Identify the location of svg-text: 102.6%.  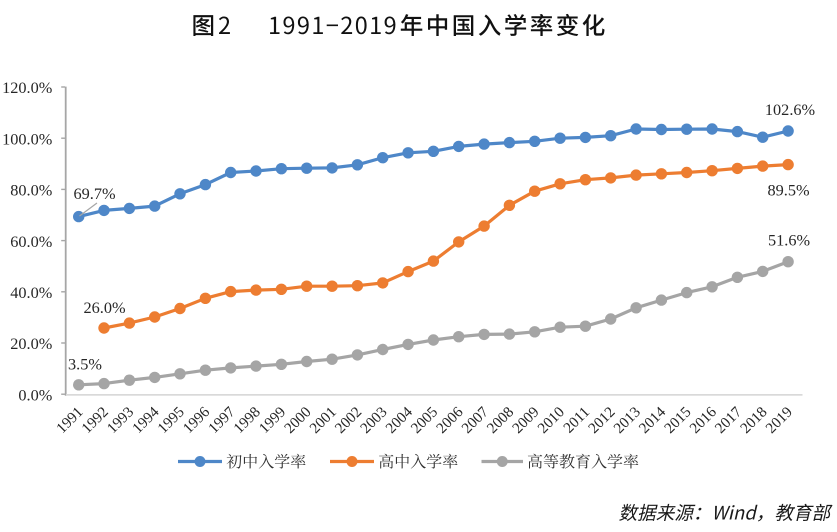
(790, 109).